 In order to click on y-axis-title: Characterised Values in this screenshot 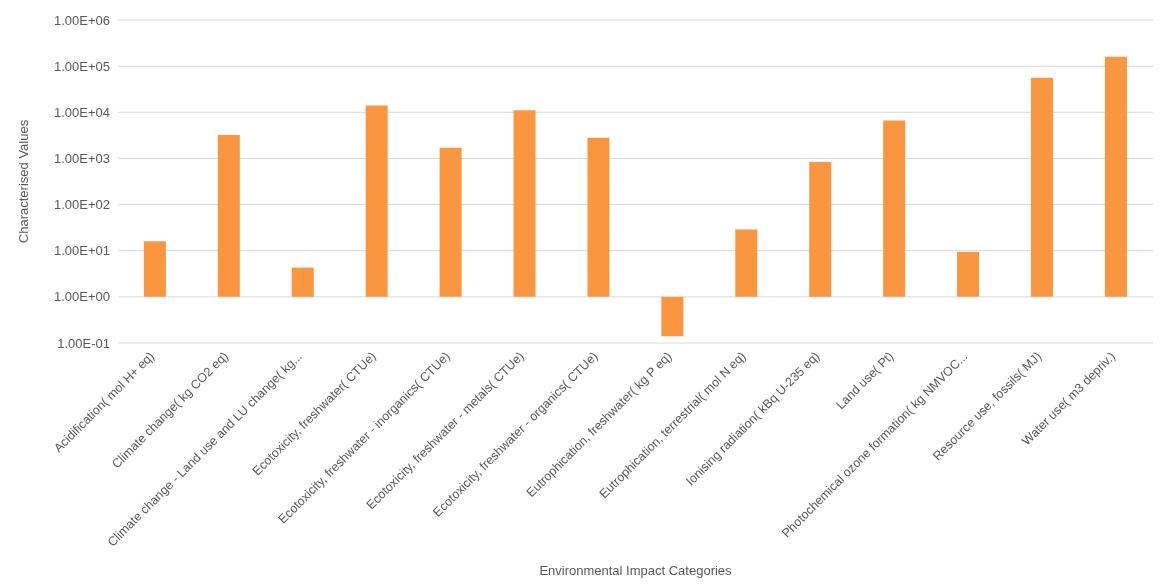, I will do `click(23, 181)`.